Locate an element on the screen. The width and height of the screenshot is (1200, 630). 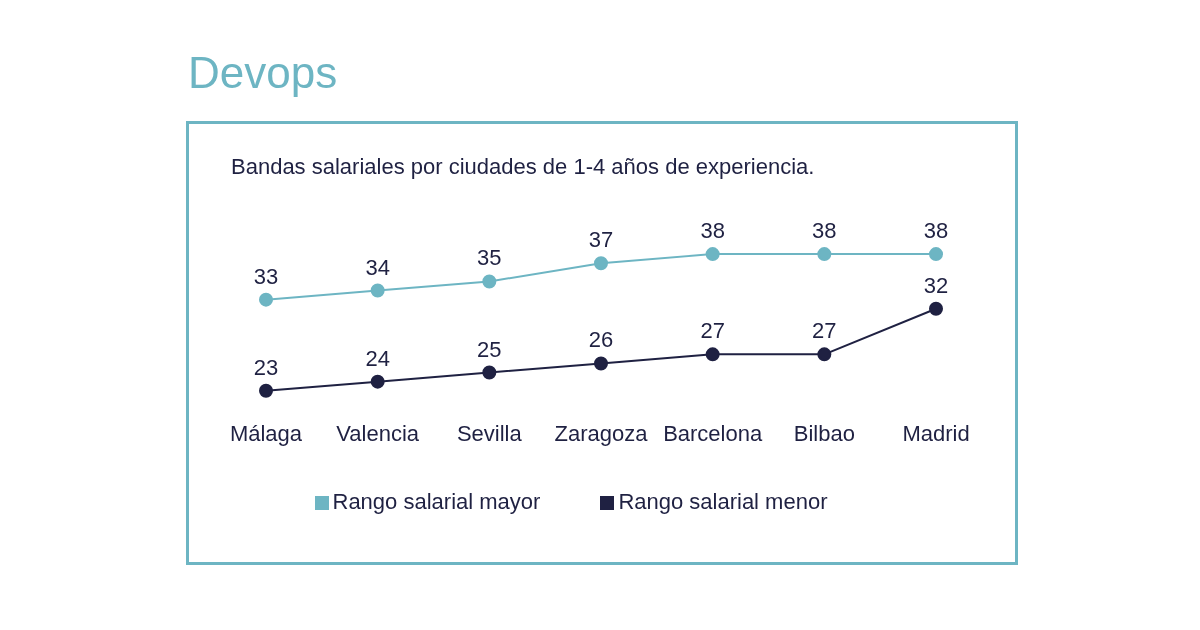
data-label: 33 is located at coordinates (266, 276).